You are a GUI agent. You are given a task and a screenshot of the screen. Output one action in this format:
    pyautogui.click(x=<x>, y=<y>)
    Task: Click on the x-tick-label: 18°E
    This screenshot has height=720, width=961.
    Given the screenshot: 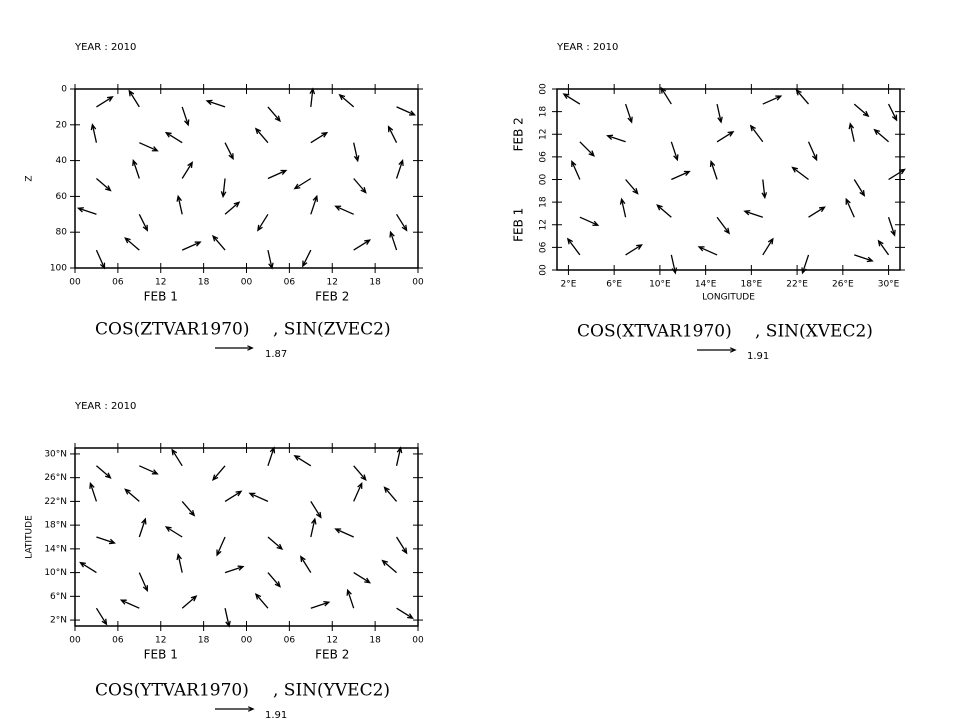 What is the action you would take?
    pyautogui.click(x=752, y=285)
    